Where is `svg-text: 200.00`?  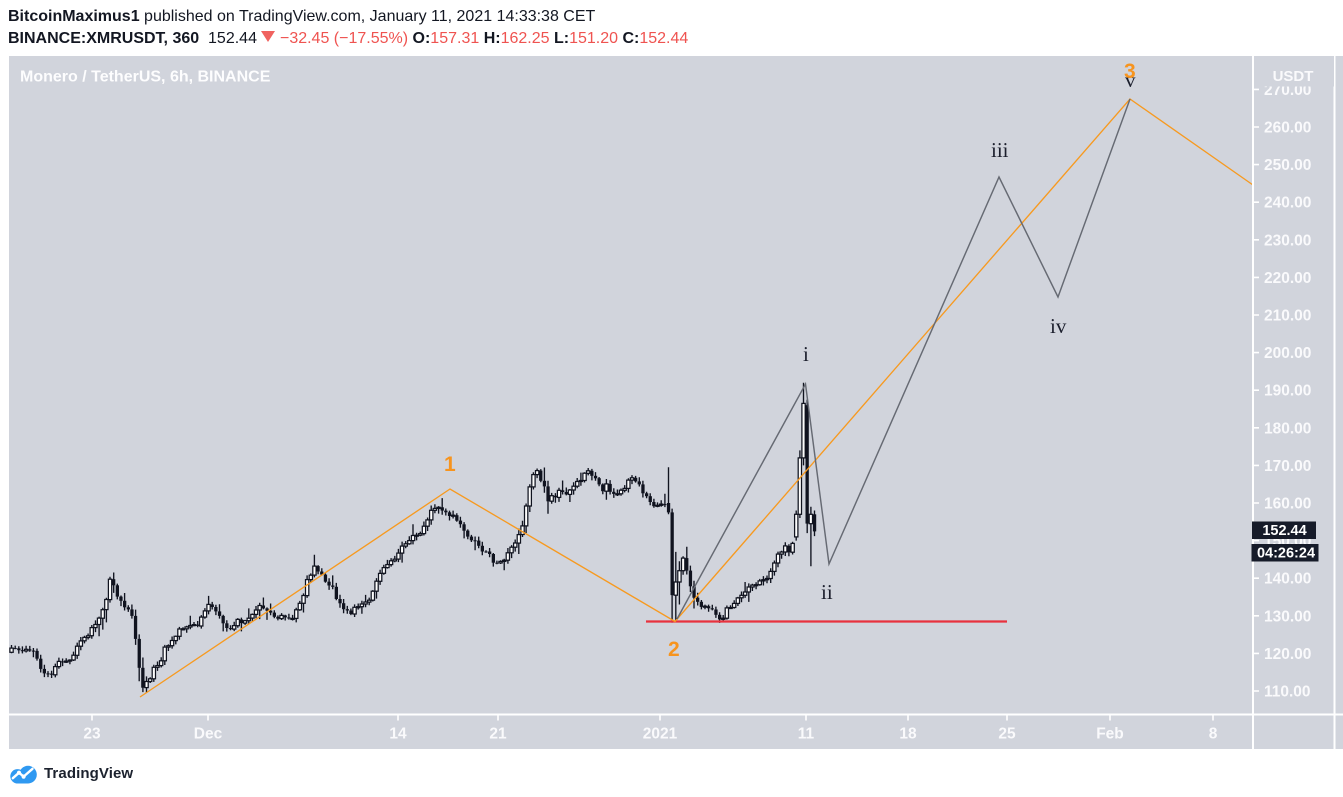
svg-text: 200.00 is located at coordinates (1287, 353).